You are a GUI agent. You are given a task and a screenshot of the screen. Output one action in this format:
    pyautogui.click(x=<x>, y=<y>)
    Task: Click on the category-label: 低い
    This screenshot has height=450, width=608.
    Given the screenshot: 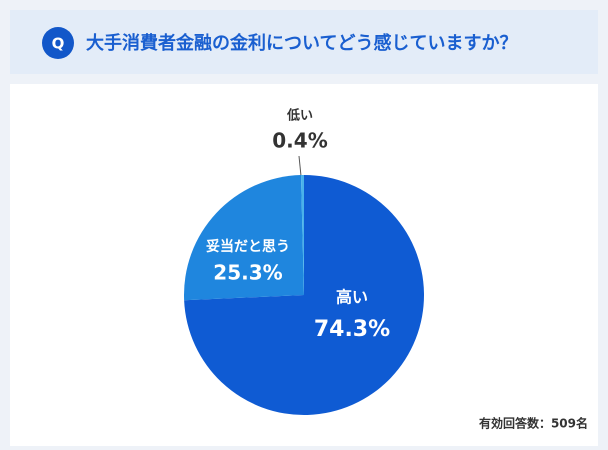 What is the action you would take?
    pyautogui.click(x=299, y=116)
    